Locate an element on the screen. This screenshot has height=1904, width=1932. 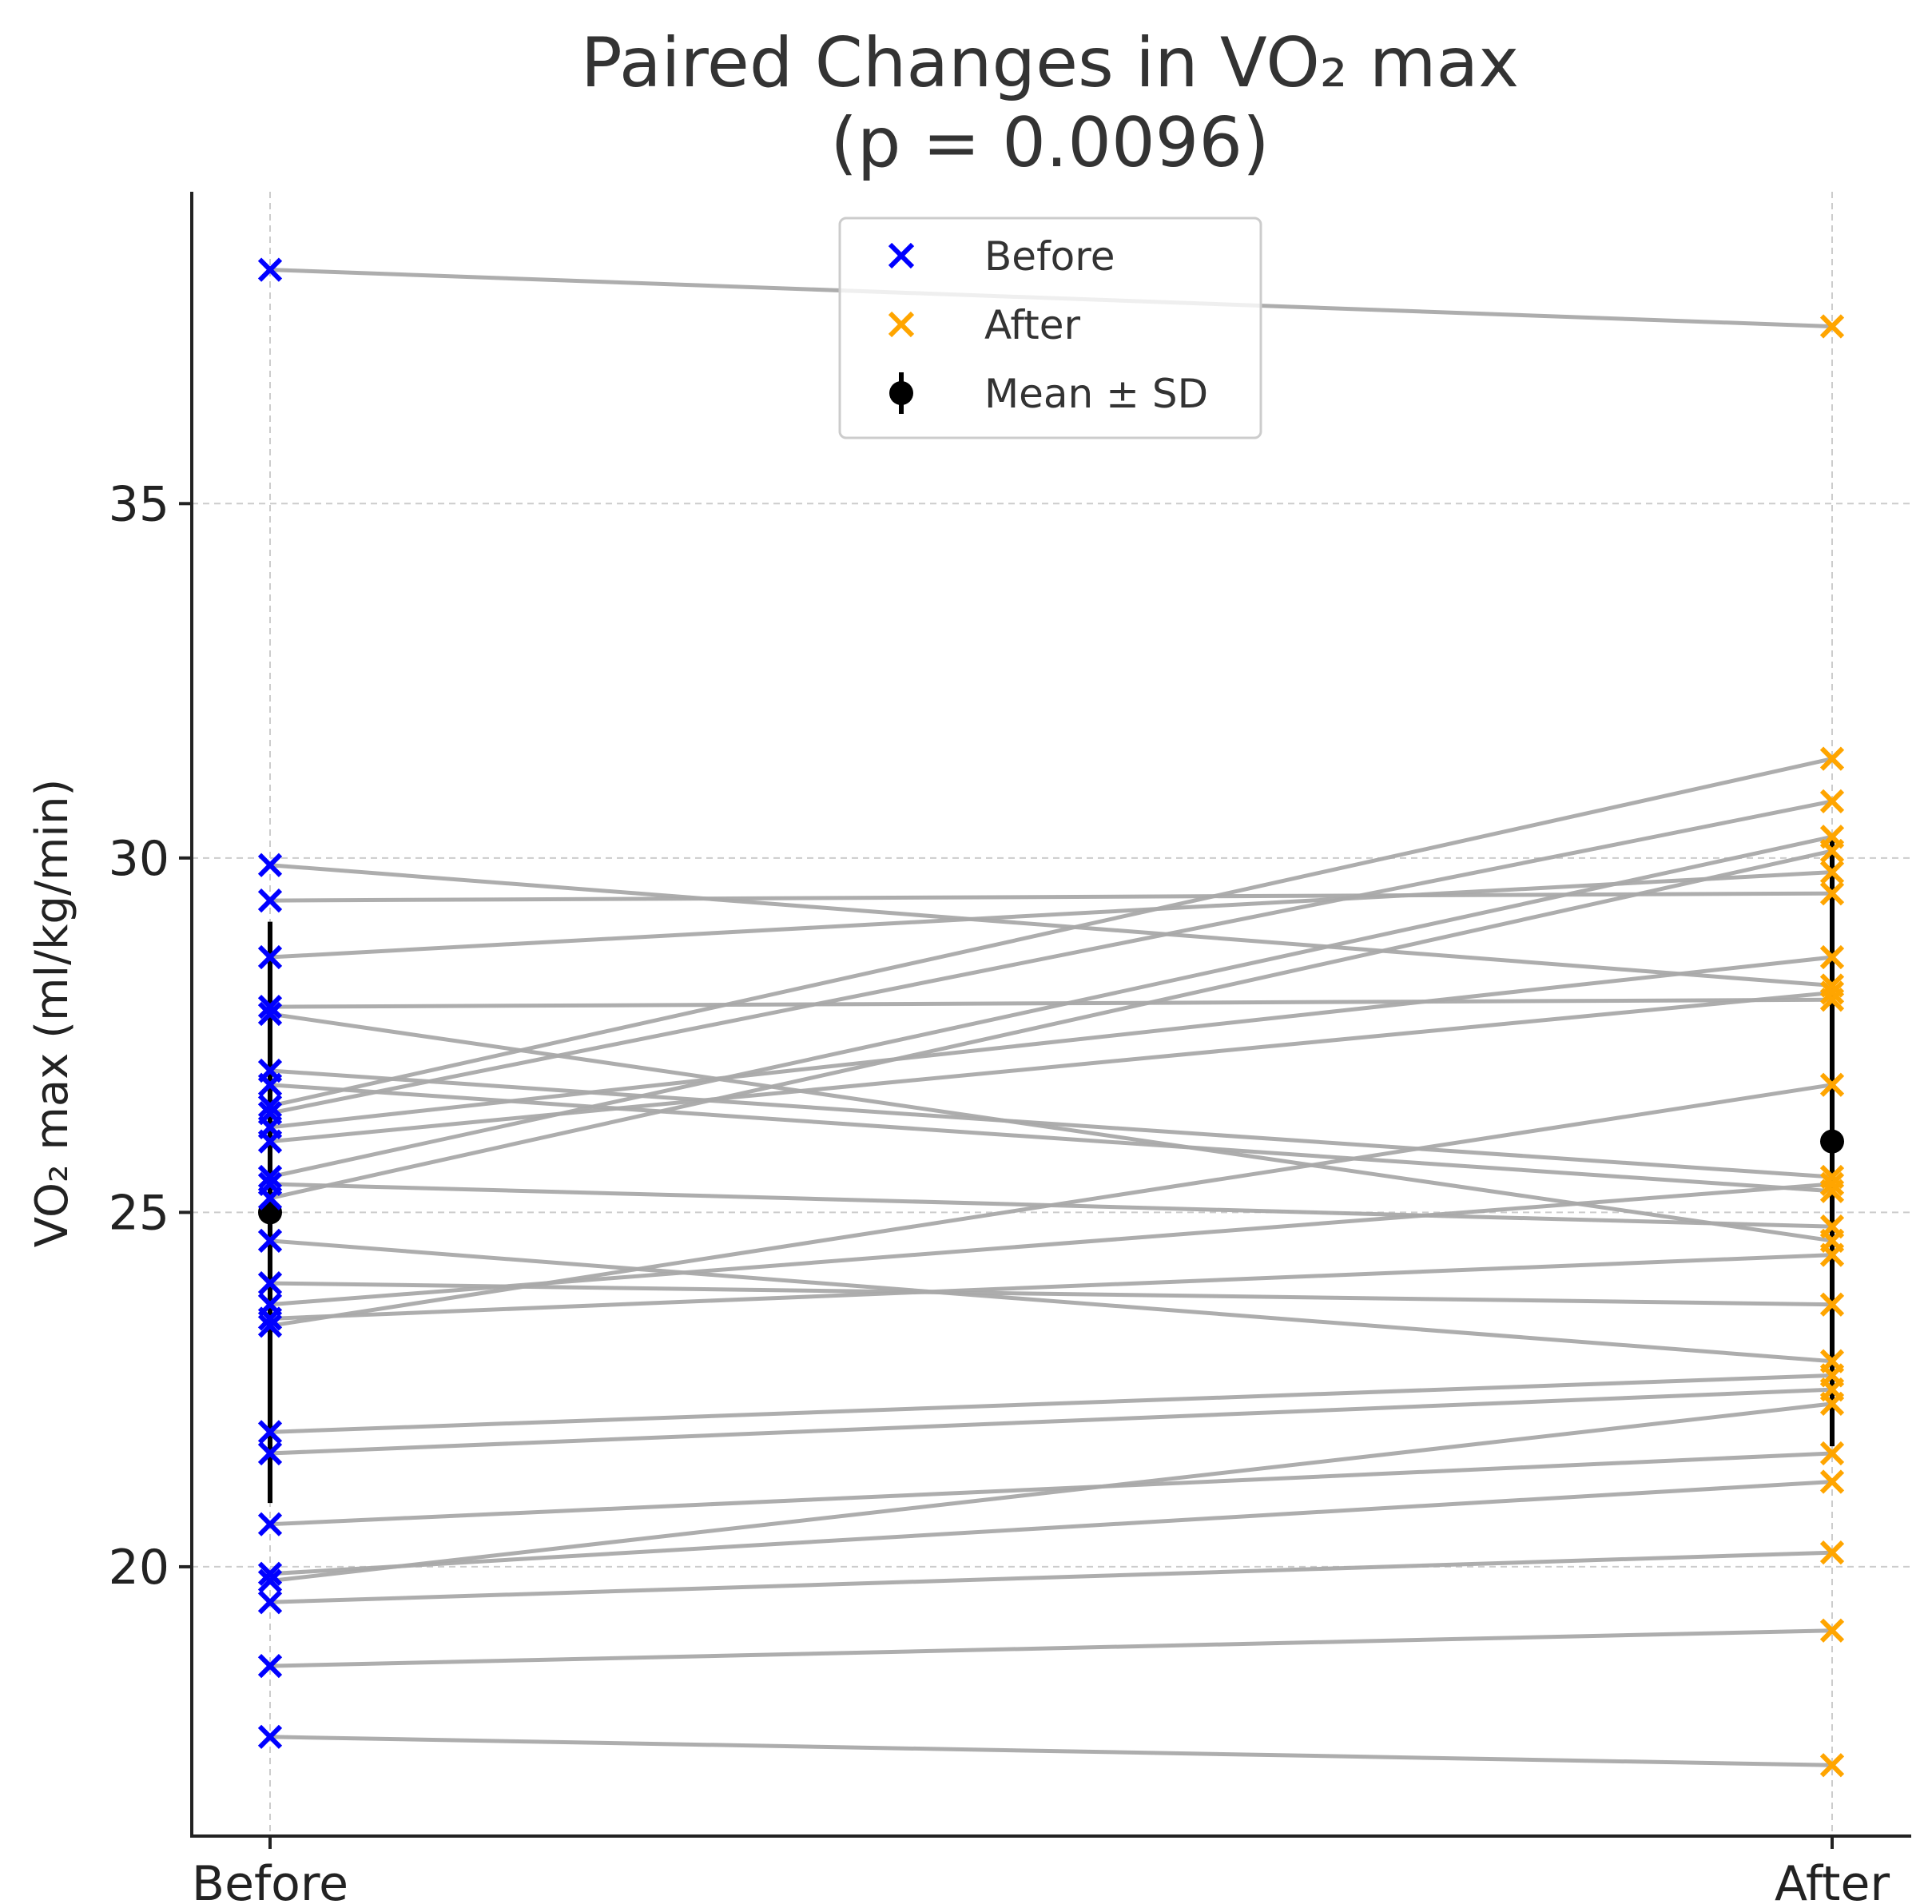
legend: Before After Mean ± SD is located at coordinates (1050, 328).